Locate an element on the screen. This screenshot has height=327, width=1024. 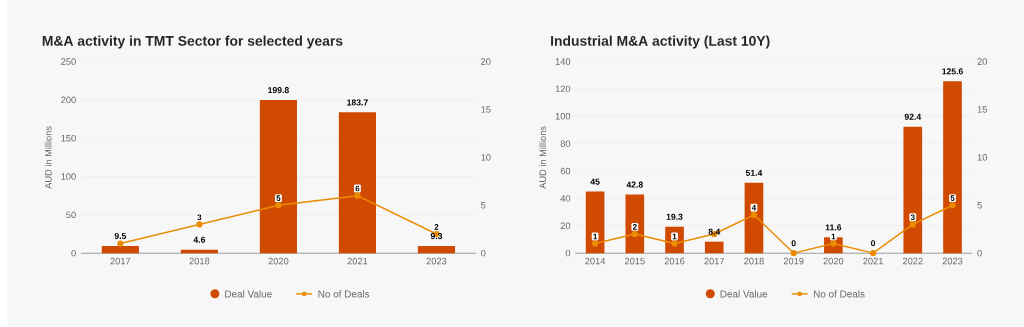
data-label: 4.6 is located at coordinates (199, 239).